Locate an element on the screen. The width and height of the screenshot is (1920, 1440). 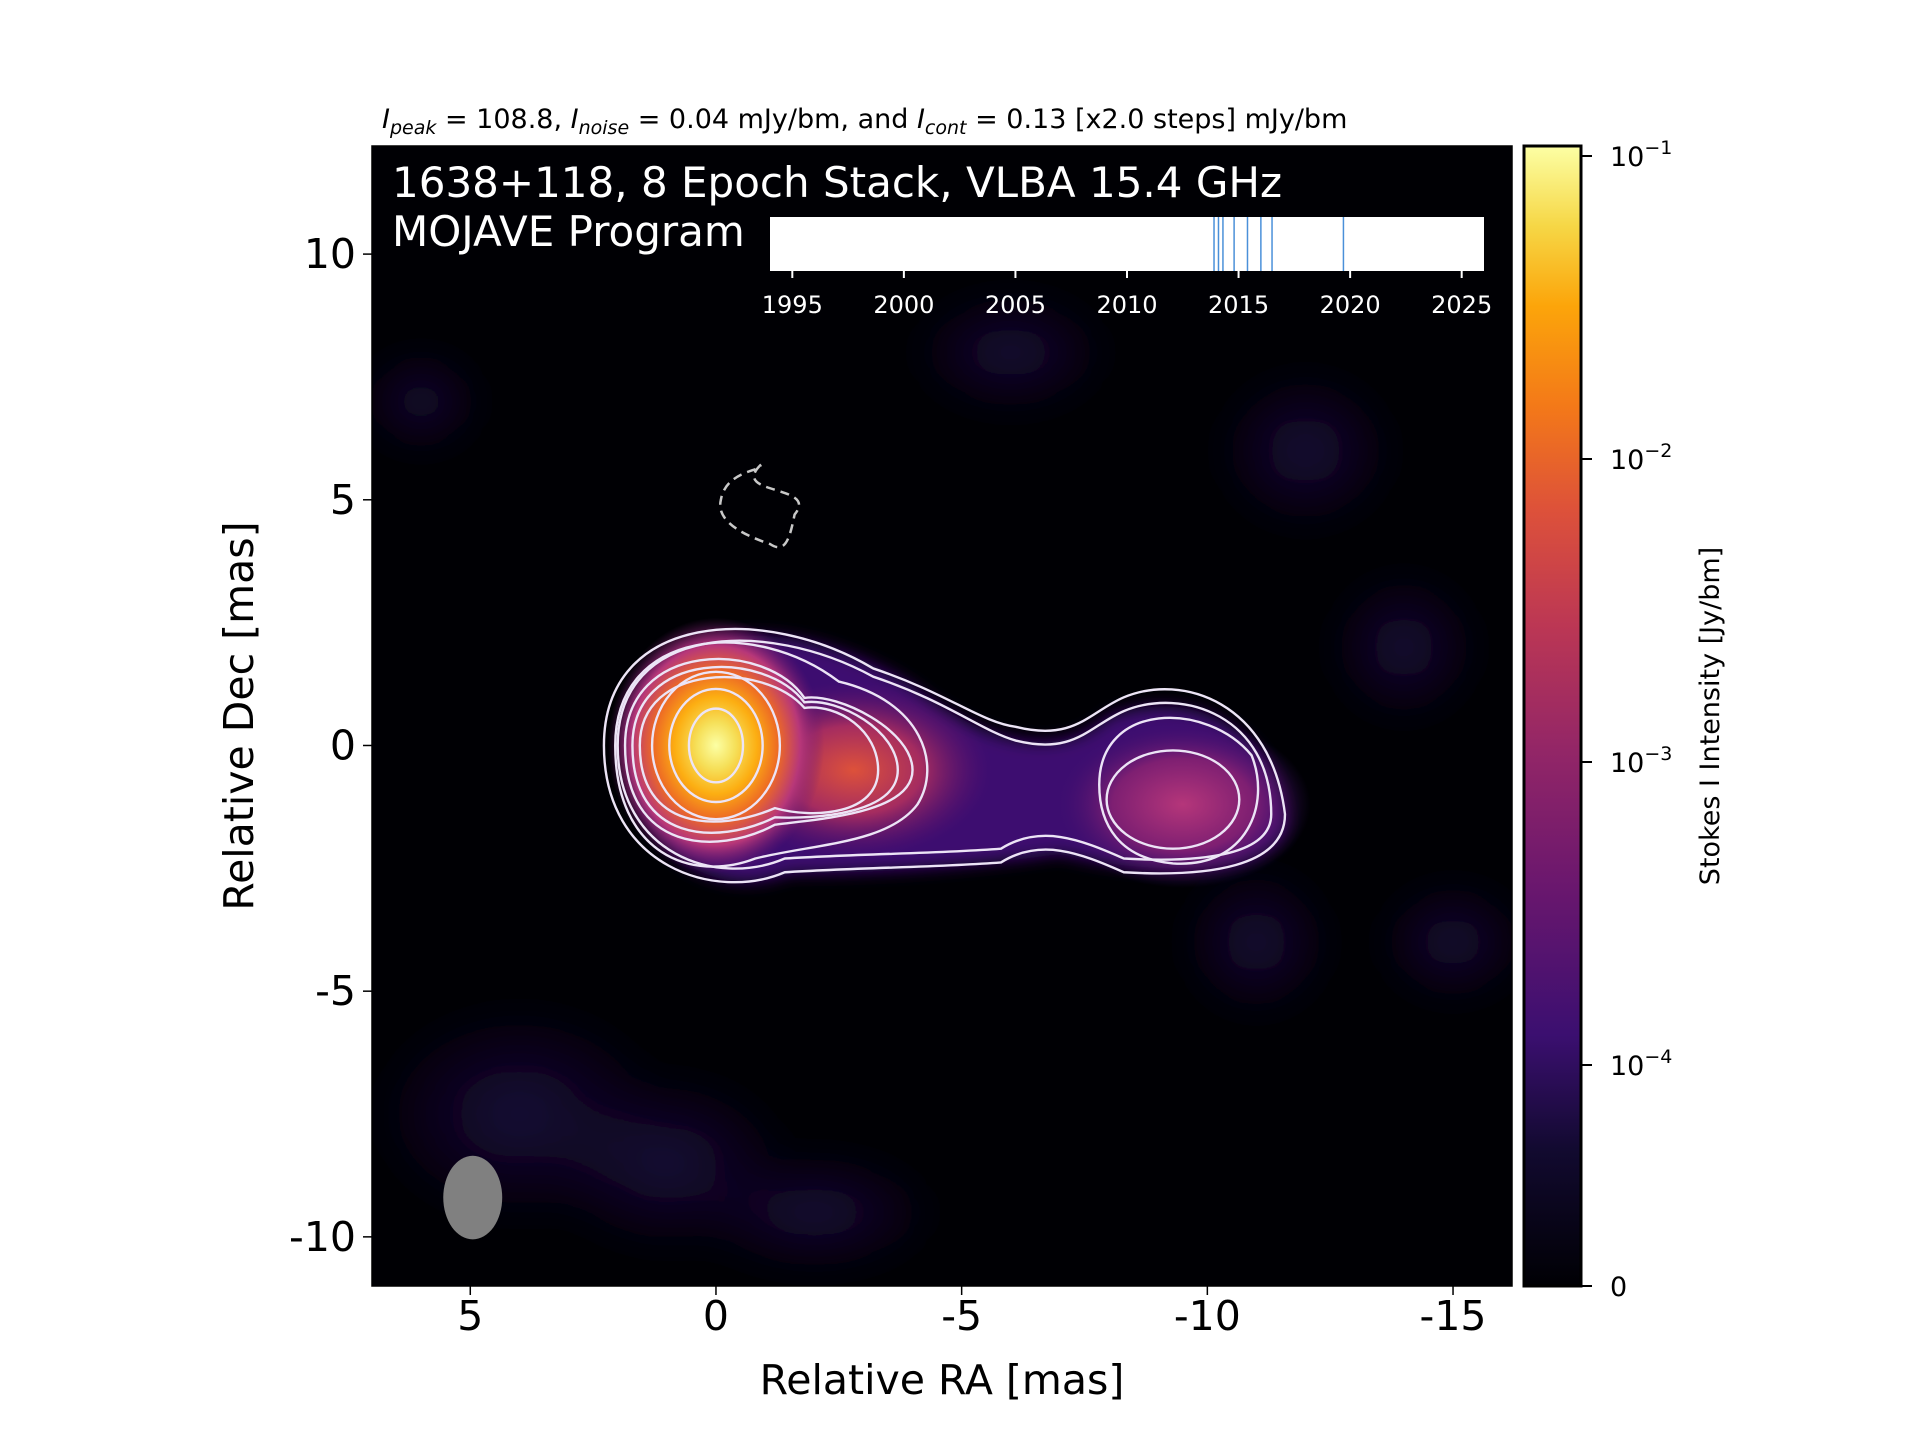
epoch-timeline: 1995 2000 2005 2010 2015 2020 2025 is located at coordinates (1127, 268).